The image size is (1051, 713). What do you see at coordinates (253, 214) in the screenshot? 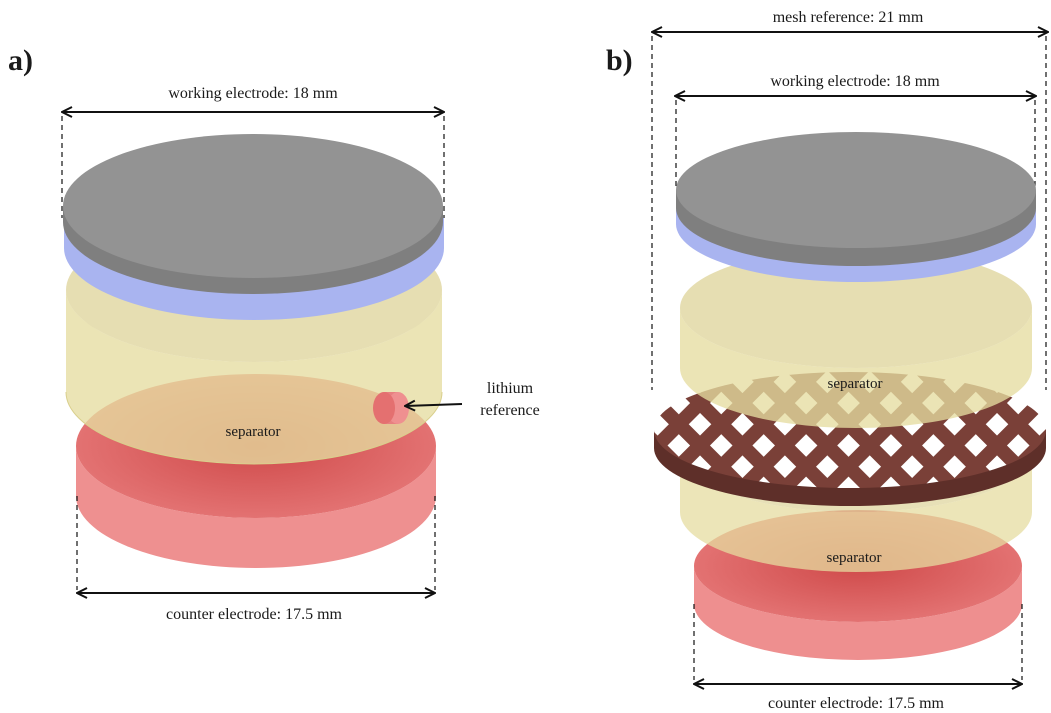
I see `working-electrode-disc` at bounding box center [253, 214].